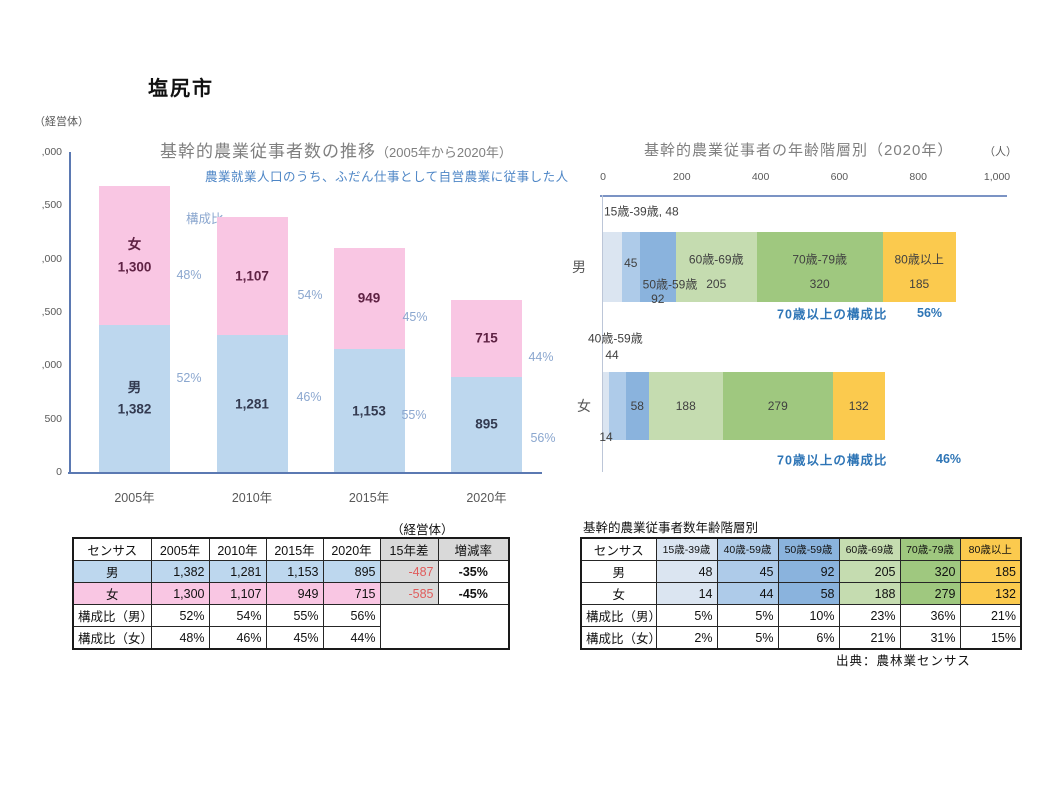 This screenshot has height=794, width=1059. What do you see at coordinates (310, 295) in the screenshot?
I see `composition-pct-label: 54%` at bounding box center [310, 295].